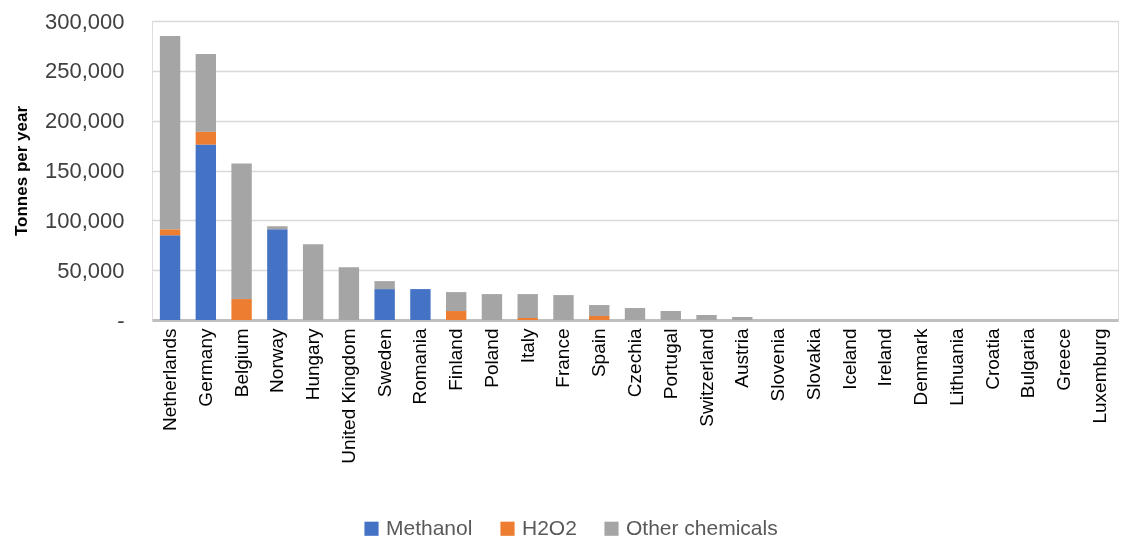 The width and height of the screenshot is (1132, 545). Describe the element at coordinates (170, 379) in the screenshot. I see `x-tick-label: Netherlands` at that location.